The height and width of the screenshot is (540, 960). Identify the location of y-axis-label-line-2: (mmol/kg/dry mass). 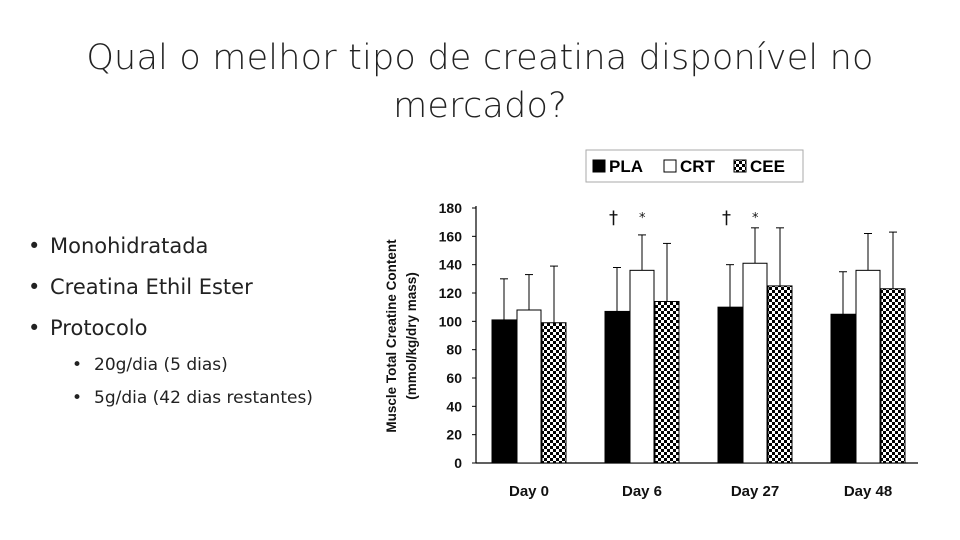
(411, 336).